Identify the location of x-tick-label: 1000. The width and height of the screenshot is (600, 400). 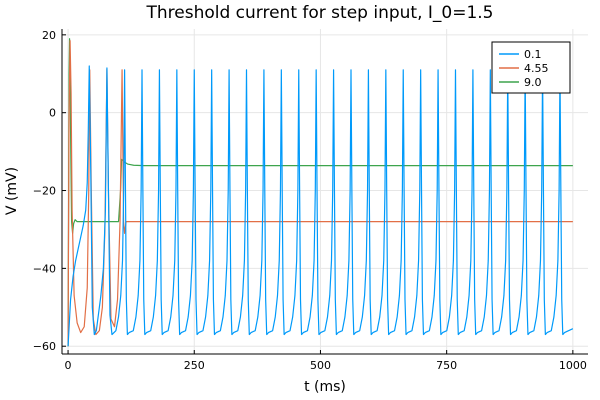
(573, 365).